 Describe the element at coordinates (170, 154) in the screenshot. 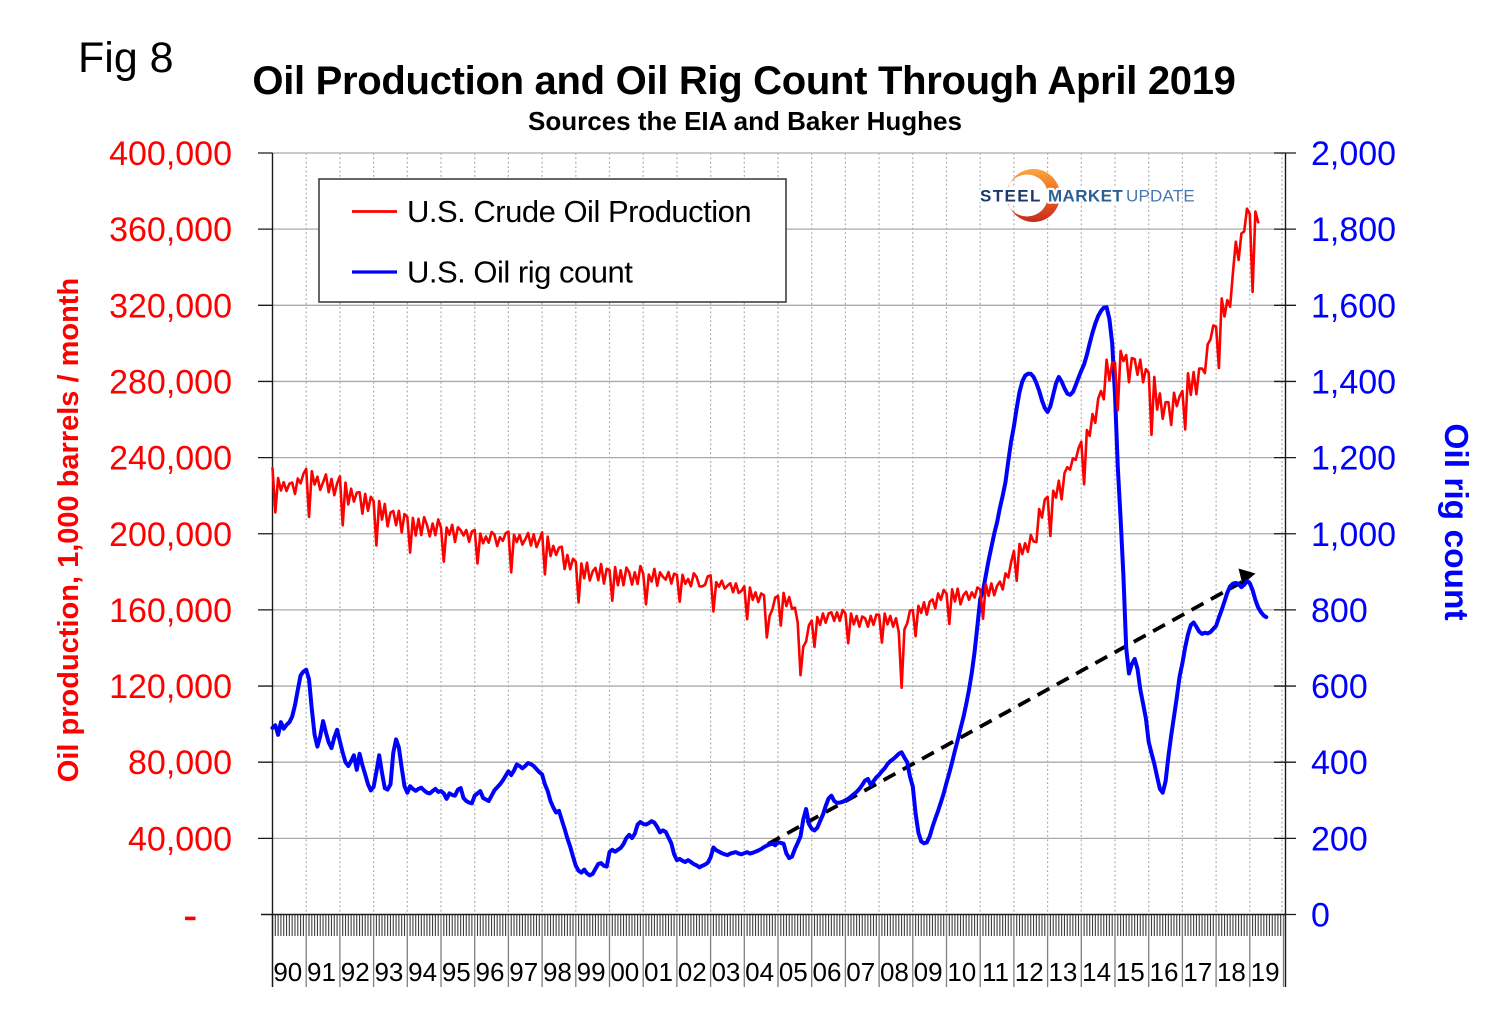

I see `svg-text: 400,000` at that location.